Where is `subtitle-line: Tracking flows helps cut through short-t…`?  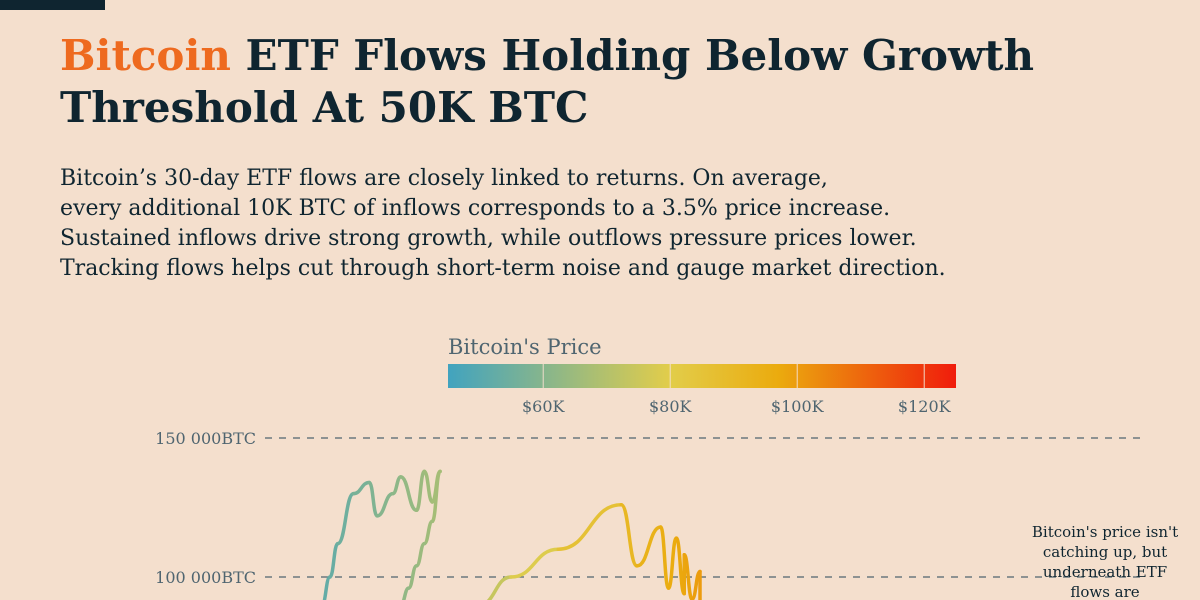 subtitle-line: Tracking flows helps cut through short-t… is located at coordinates (503, 268).